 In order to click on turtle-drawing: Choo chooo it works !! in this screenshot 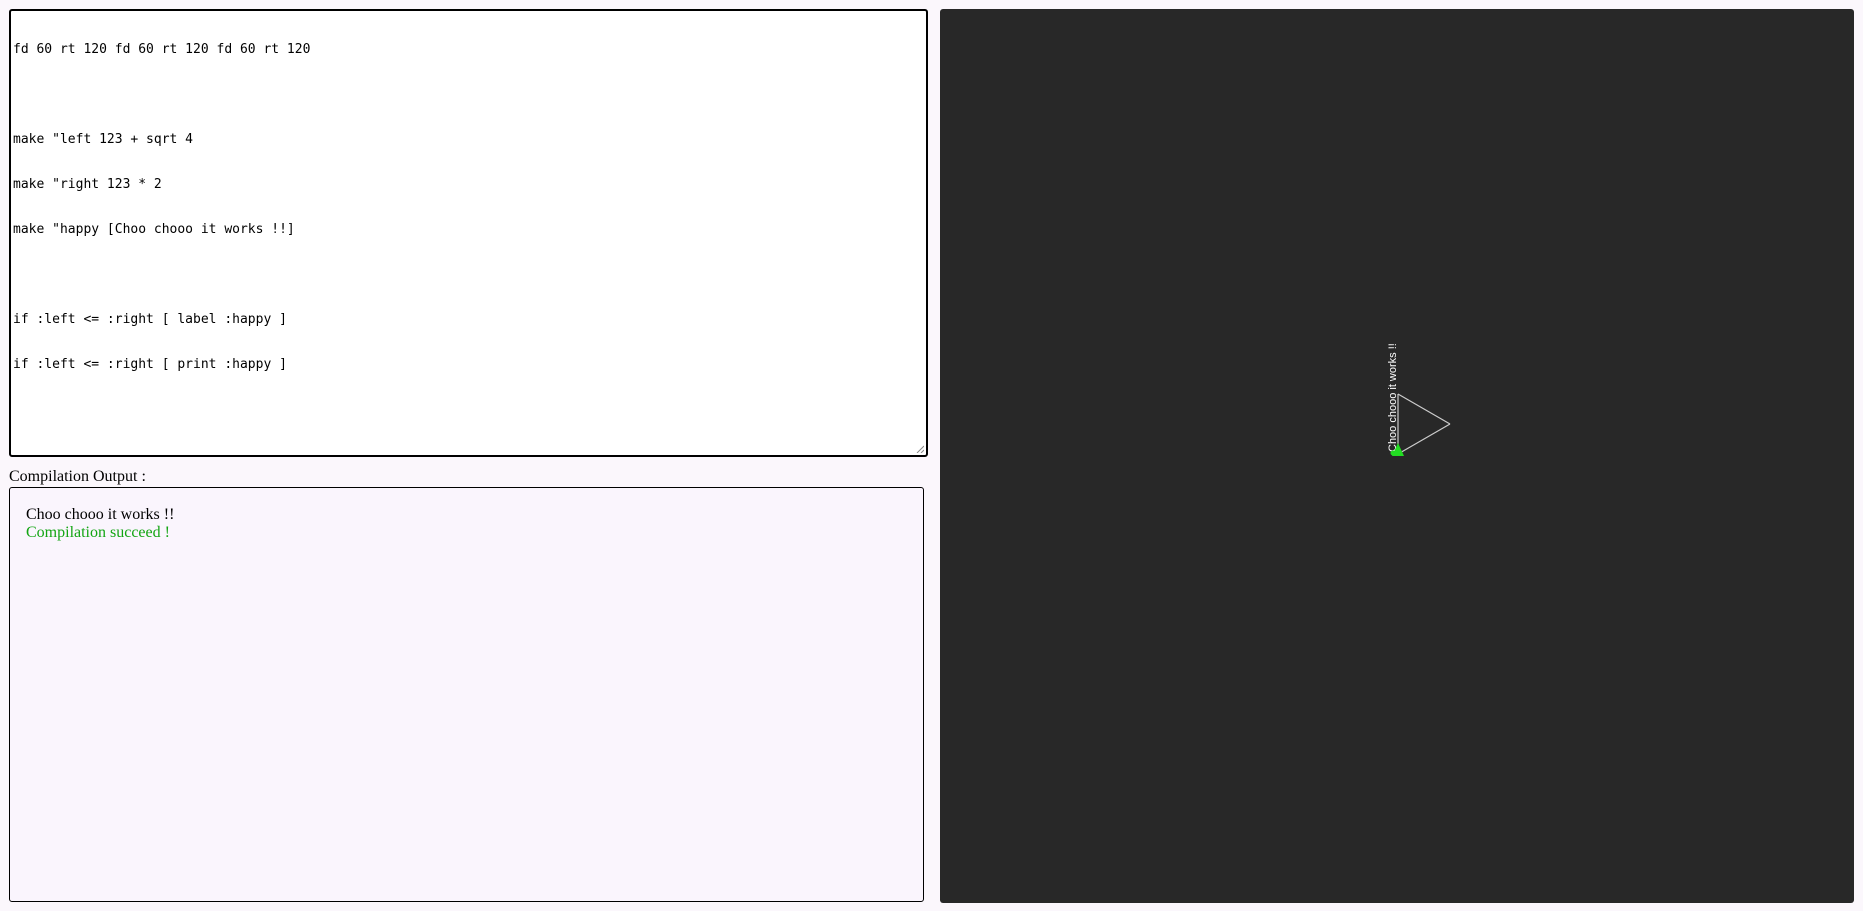, I will do `click(1419, 399)`.